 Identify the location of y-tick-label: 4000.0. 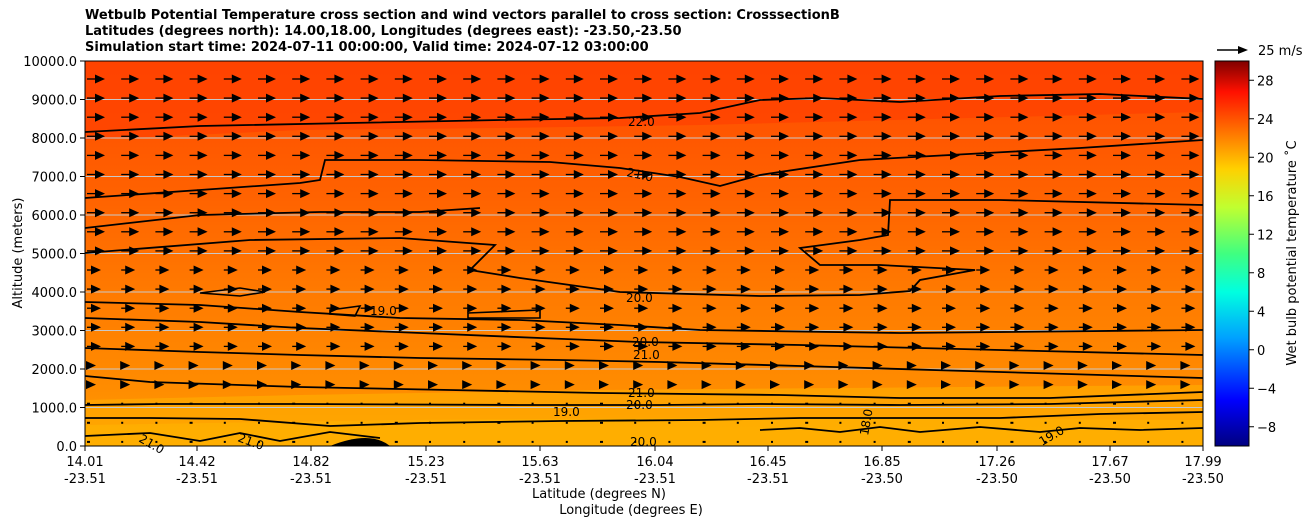
(55, 293).